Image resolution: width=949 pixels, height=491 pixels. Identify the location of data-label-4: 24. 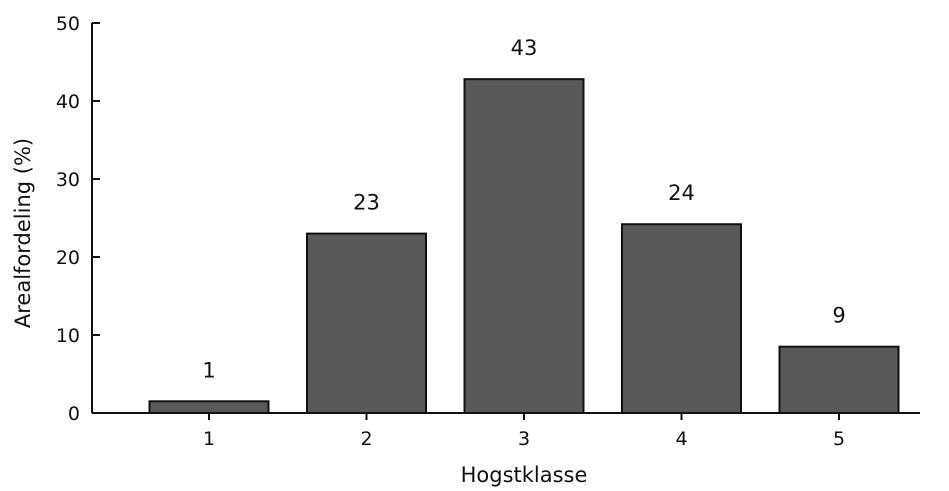
(681, 193).